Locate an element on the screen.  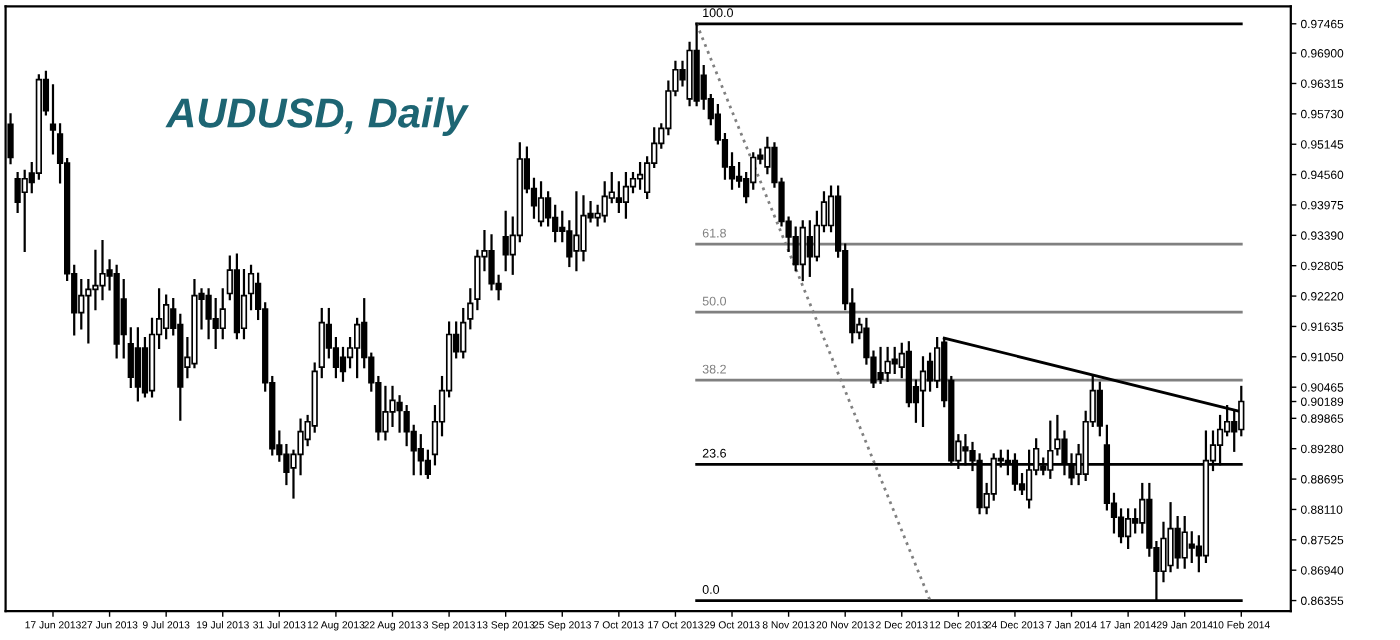
text: AUDUSD, Daily is located at coordinates (317, 117).